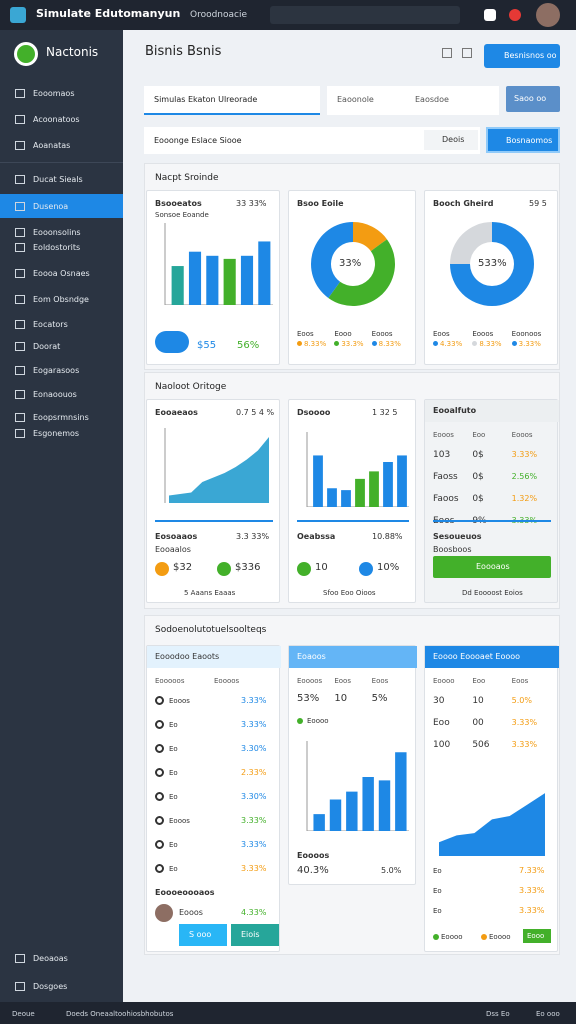  Describe the element at coordinates (232, 100) in the screenshot. I see `select: Simulas Ekaton Ulreorade` at that location.